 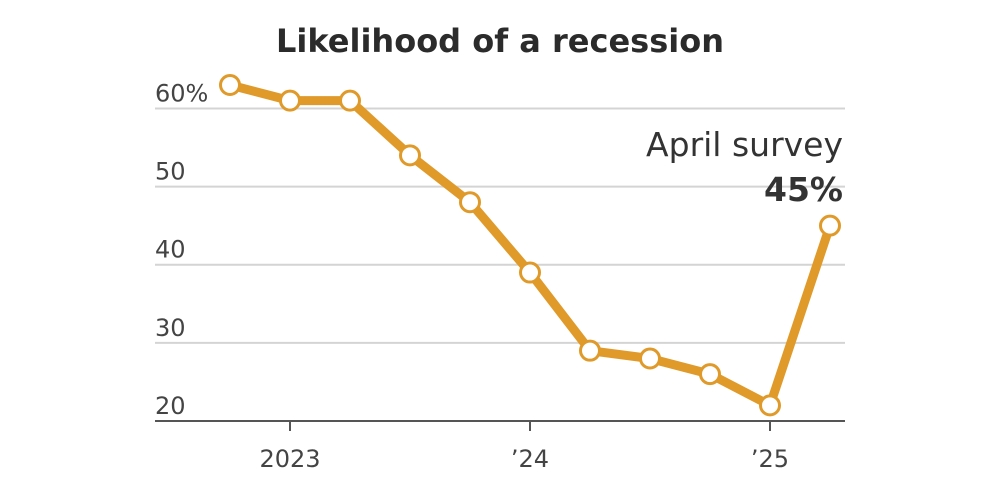 What do you see at coordinates (500, 446) in the screenshot?
I see `x-axis: 2023 ’24 ’25` at bounding box center [500, 446].